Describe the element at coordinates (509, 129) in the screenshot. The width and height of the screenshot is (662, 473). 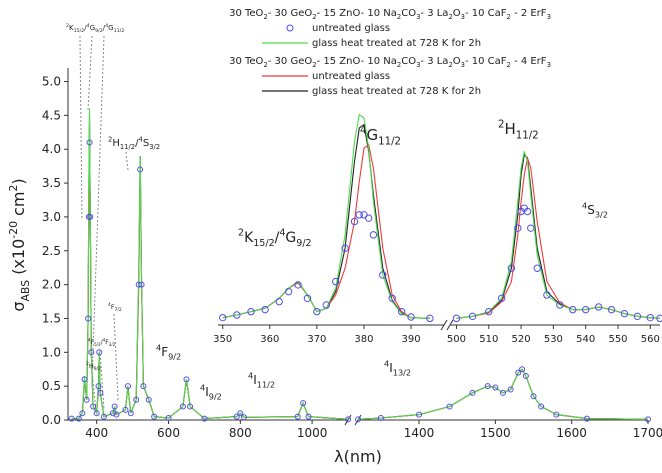
I see `text-part: H` at that location.